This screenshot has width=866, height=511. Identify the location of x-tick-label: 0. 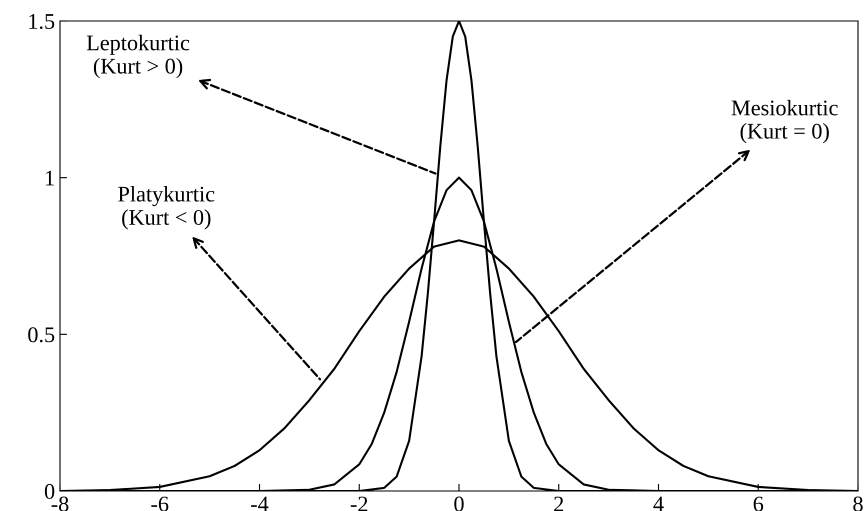
(459, 503).